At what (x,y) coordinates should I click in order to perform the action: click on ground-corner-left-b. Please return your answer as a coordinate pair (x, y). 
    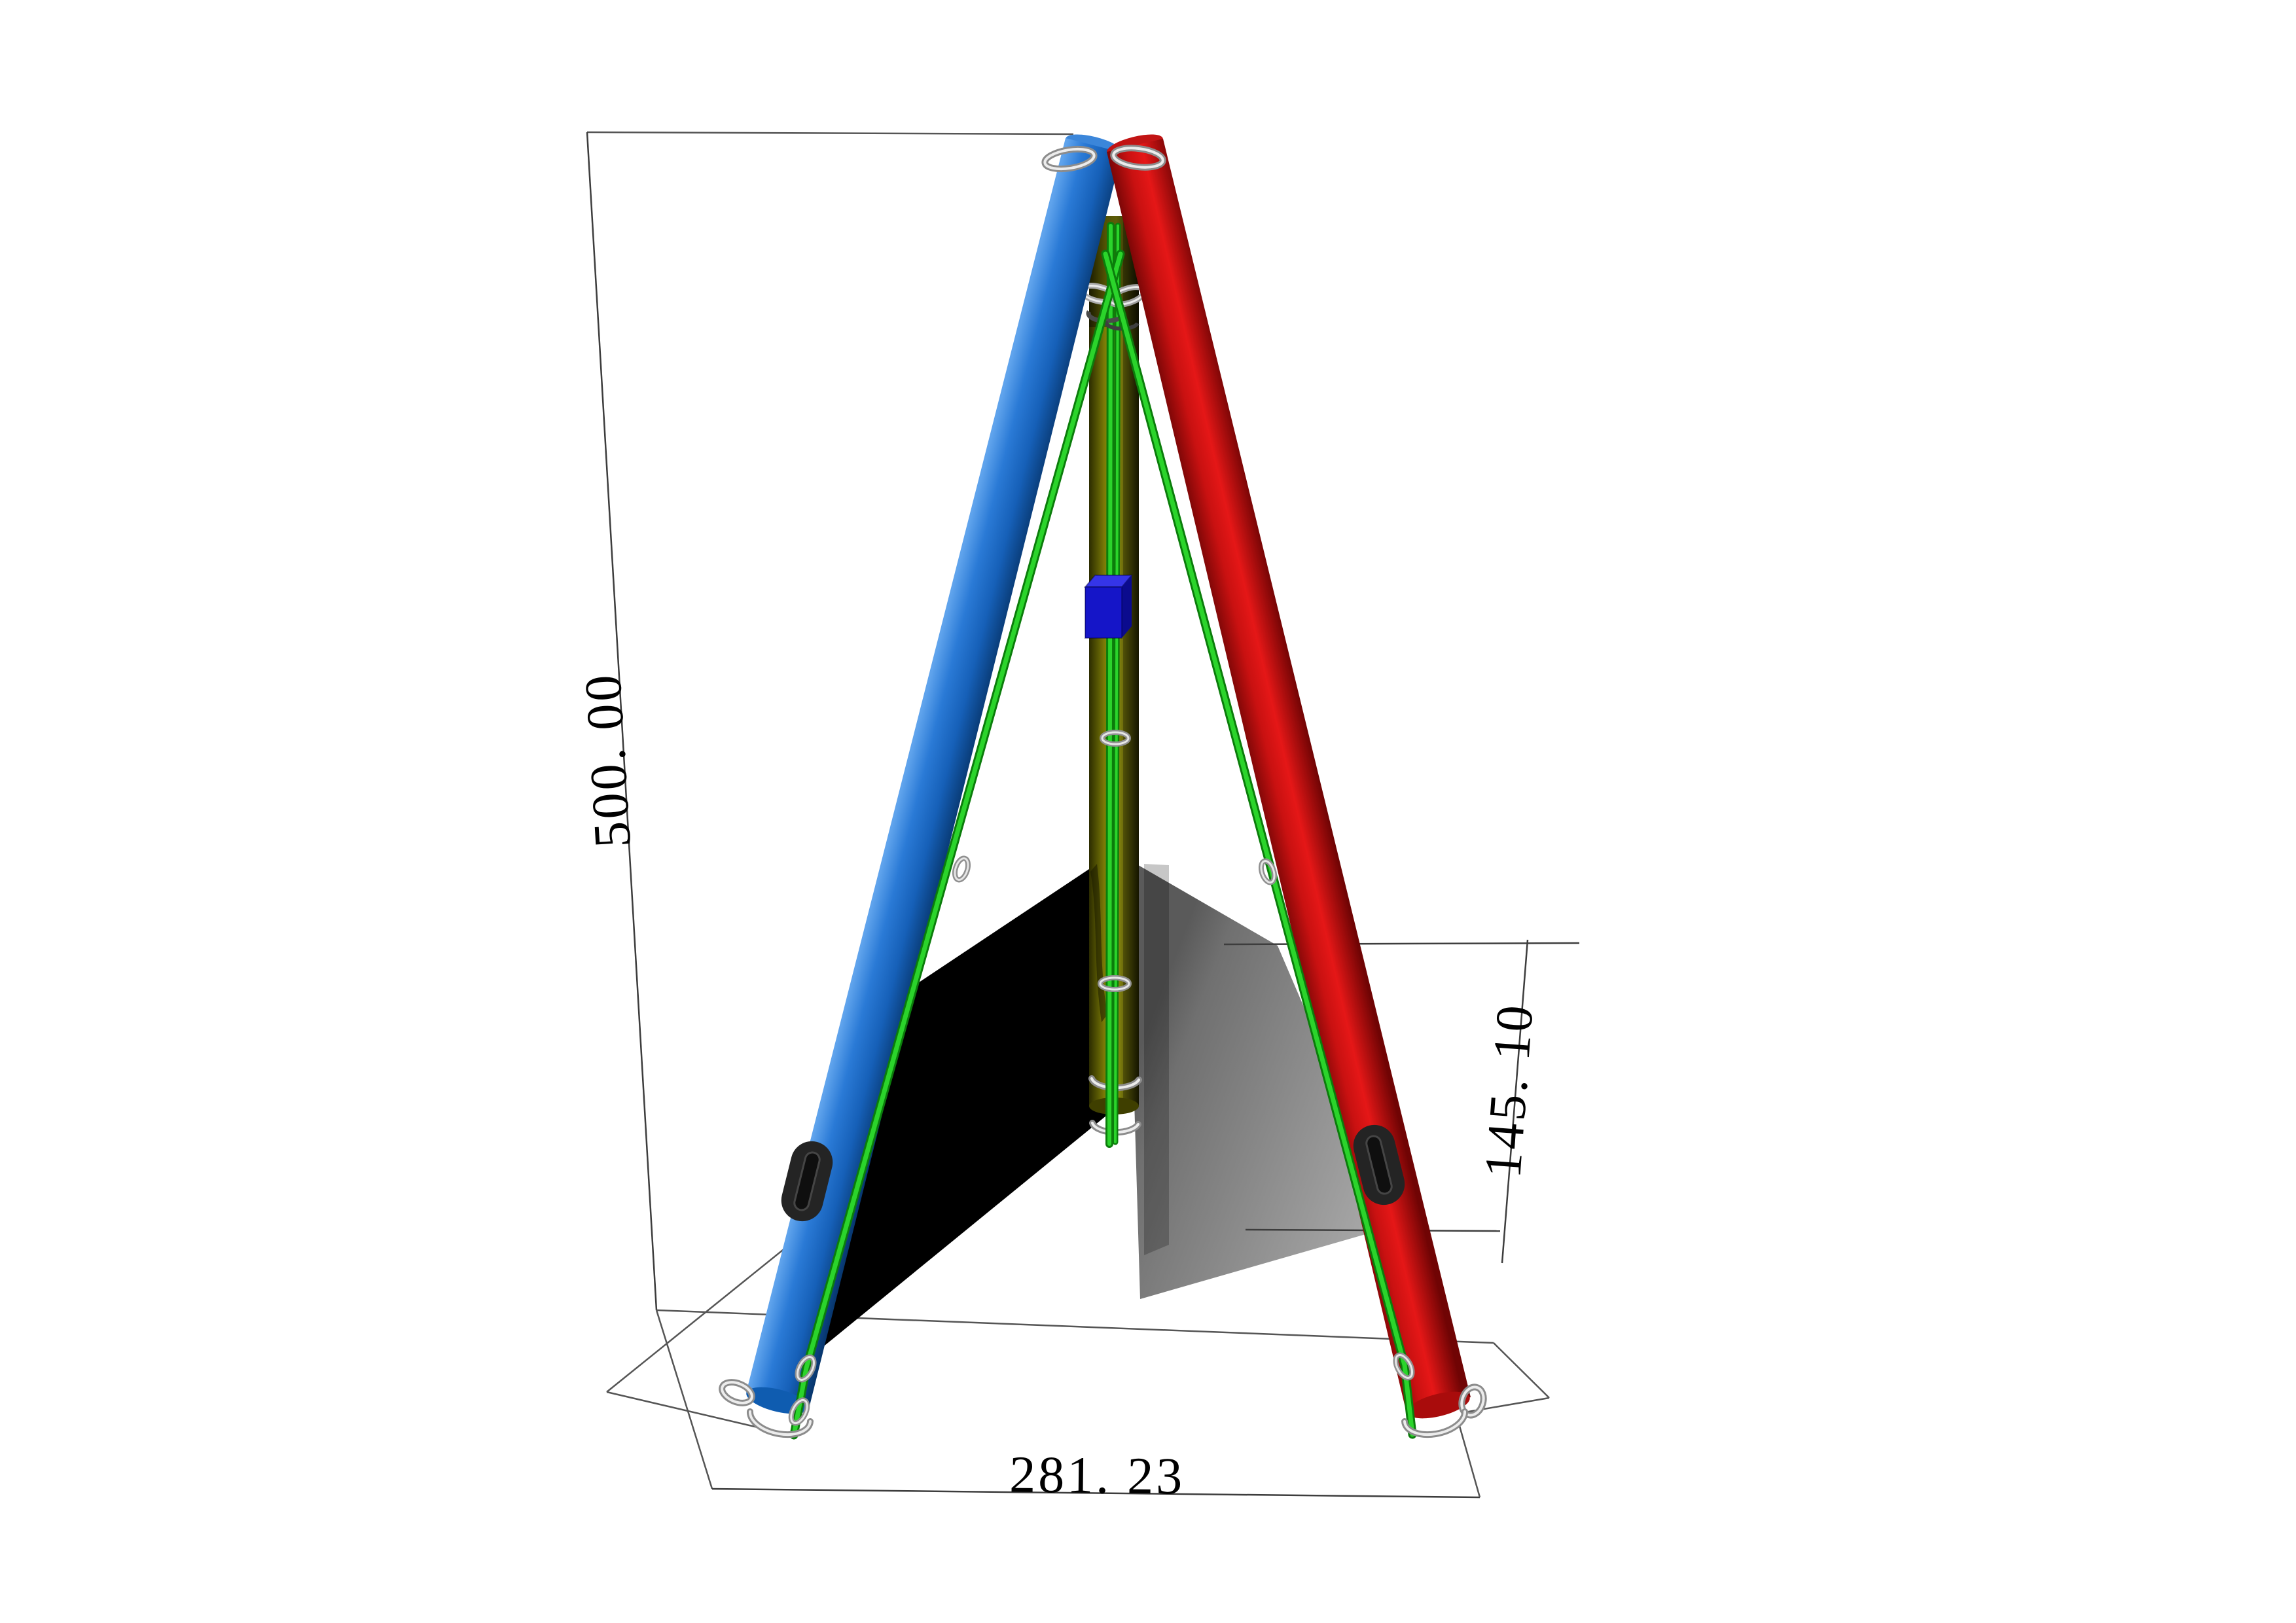
    Looking at the image, I should click on (683, 1410).